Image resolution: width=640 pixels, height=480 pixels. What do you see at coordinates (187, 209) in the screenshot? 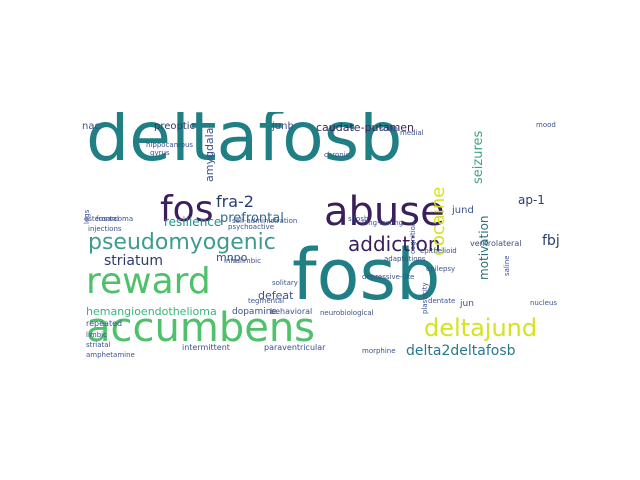
I see `cloud-word: fos` at bounding box center [187, 209].